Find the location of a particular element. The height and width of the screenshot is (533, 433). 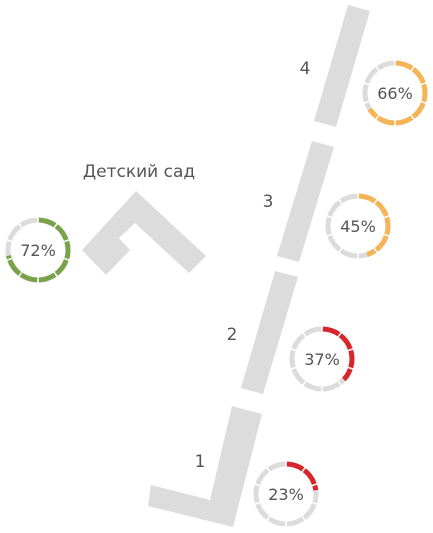

building-4-number: 4 is located at coordinates (305, 69).